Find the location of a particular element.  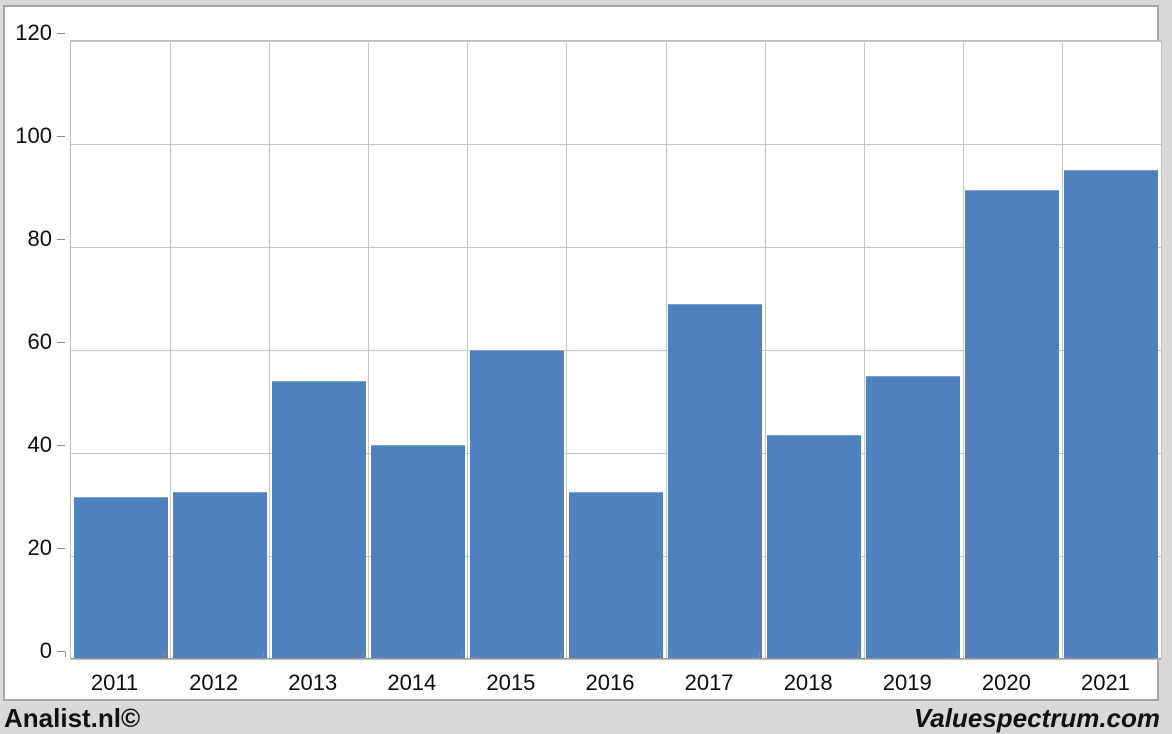

footer-left-brand: Analist.nl© is located at coordinates (72, 718).